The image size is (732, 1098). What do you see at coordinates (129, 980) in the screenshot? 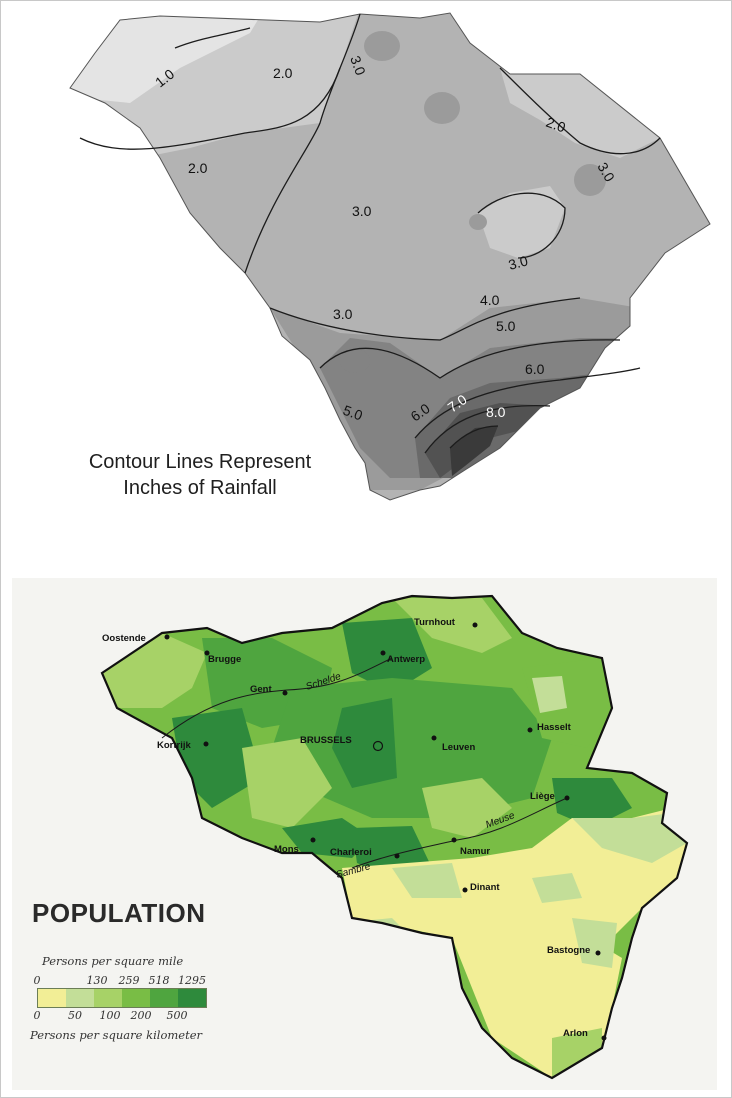
I see `mile-tick: 259` at bounding box center [129, 980].